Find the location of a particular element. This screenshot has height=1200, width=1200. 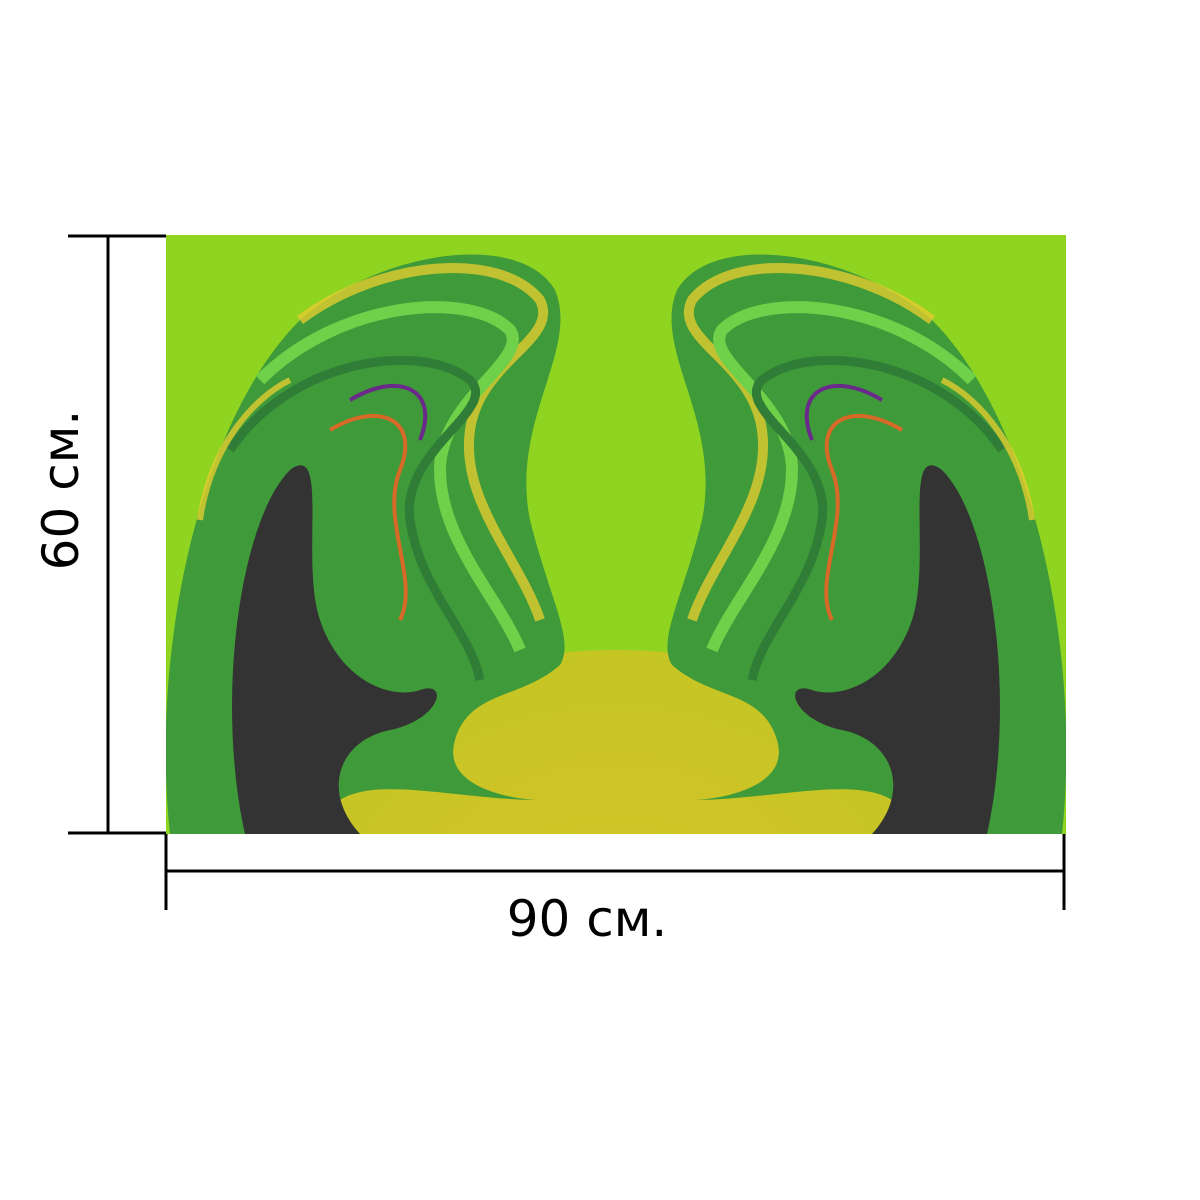

width-dimension: 90 см. is located at coordinates (615, 891).